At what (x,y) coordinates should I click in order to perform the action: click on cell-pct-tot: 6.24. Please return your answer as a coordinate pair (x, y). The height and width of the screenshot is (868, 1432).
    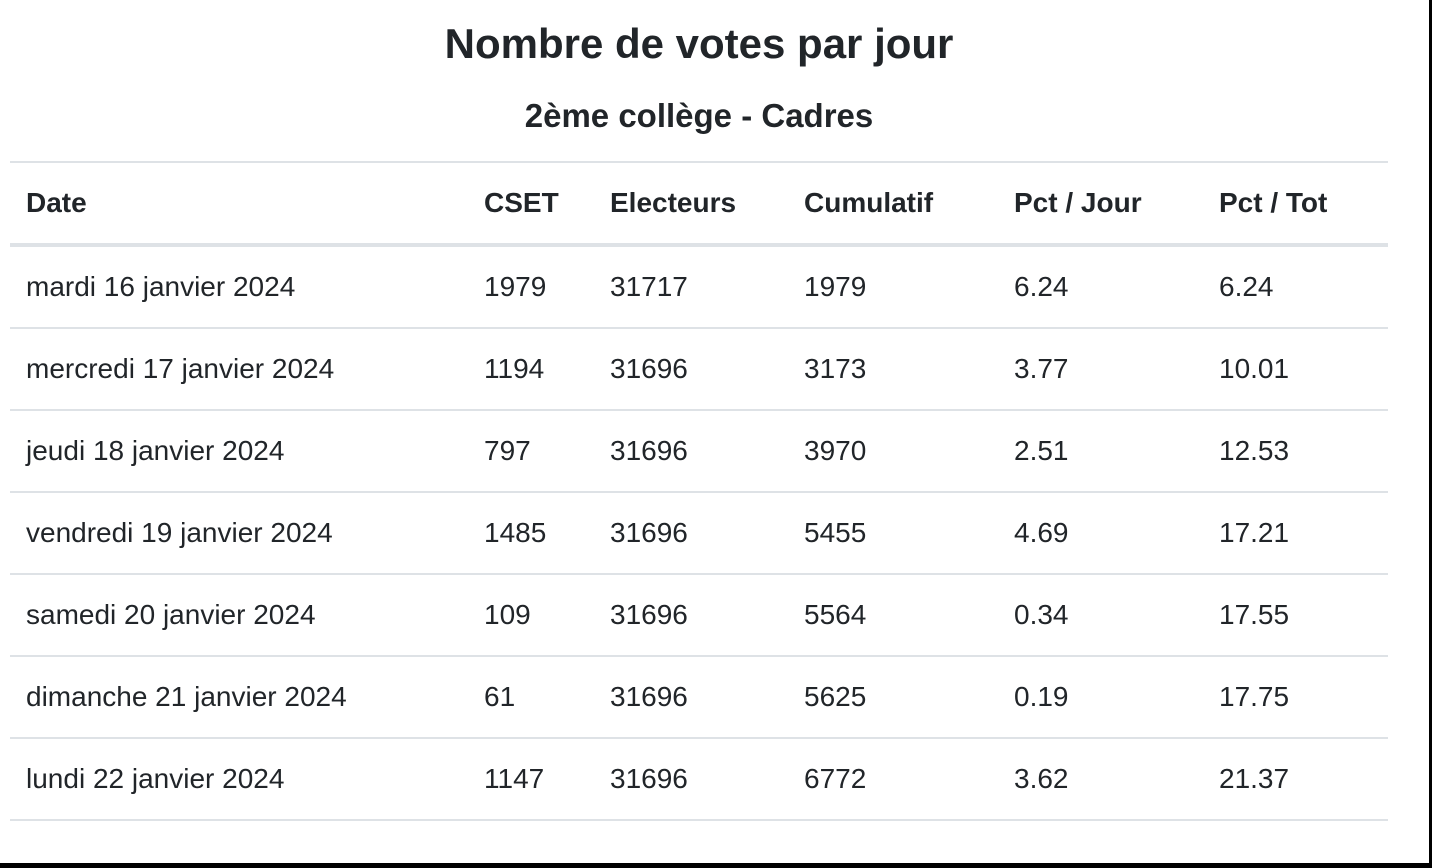
    Looking at the image, I should click on (1295, 286).